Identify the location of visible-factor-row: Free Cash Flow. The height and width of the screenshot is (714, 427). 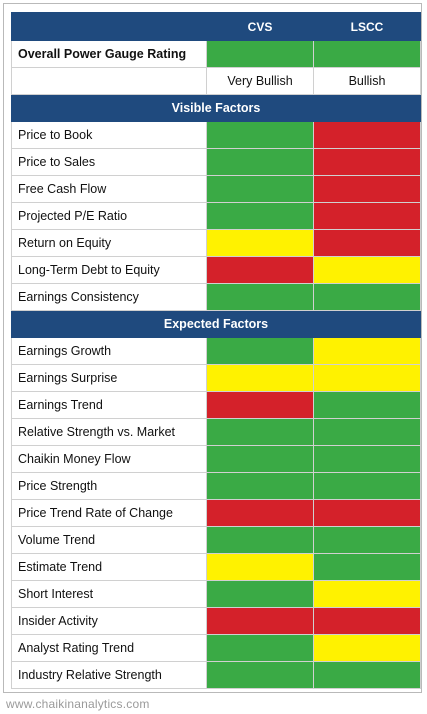
(216, 189).